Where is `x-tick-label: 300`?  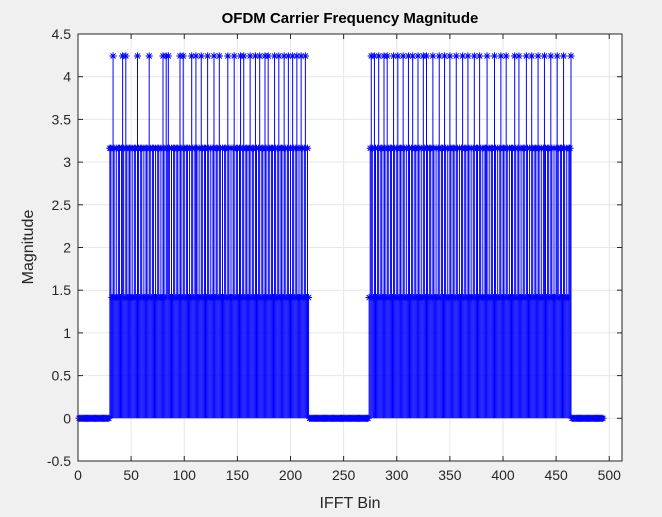
x-tick-label: 300 is located at coordinates (397, 475).